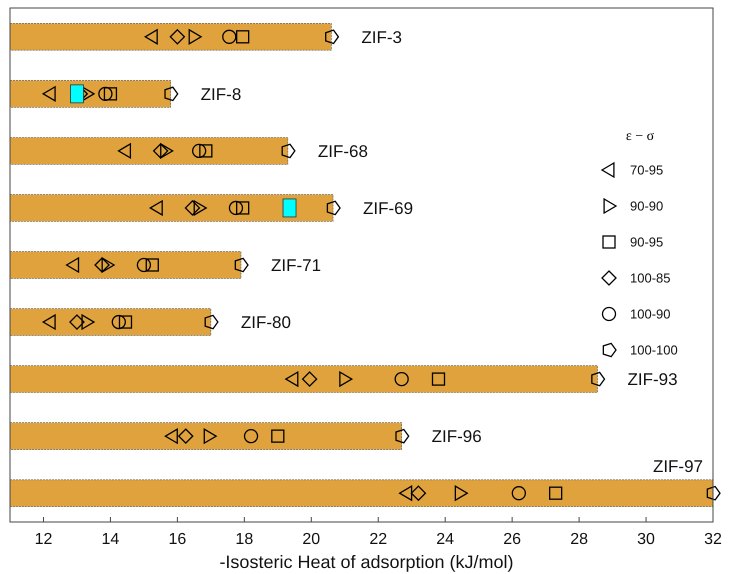  Describe the element at coordinates (388, 208) in the screenshot. I see `y-tick-label: ZIF-69` at that location.